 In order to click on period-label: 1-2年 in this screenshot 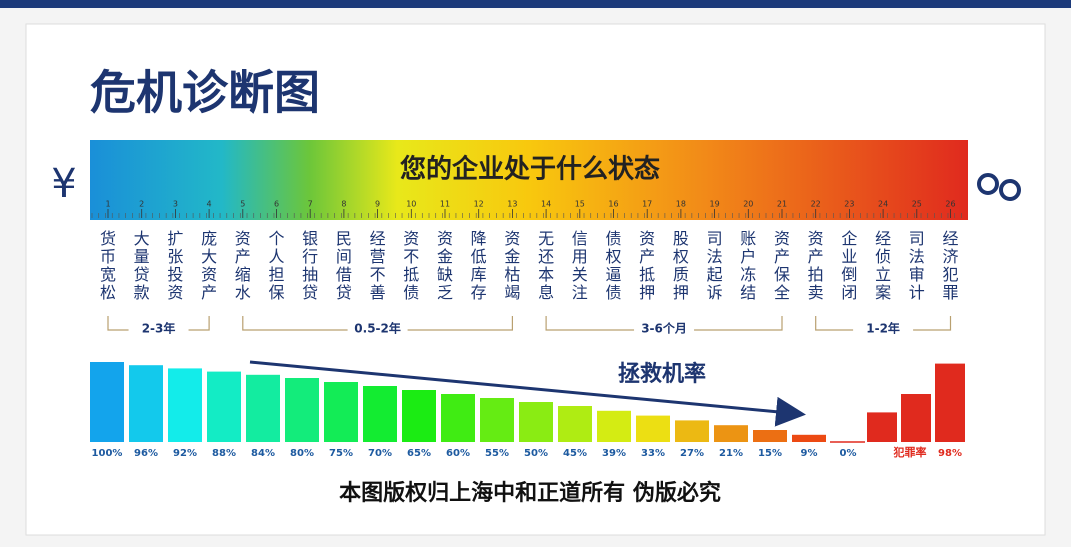, I will do `click(883, 328)`.